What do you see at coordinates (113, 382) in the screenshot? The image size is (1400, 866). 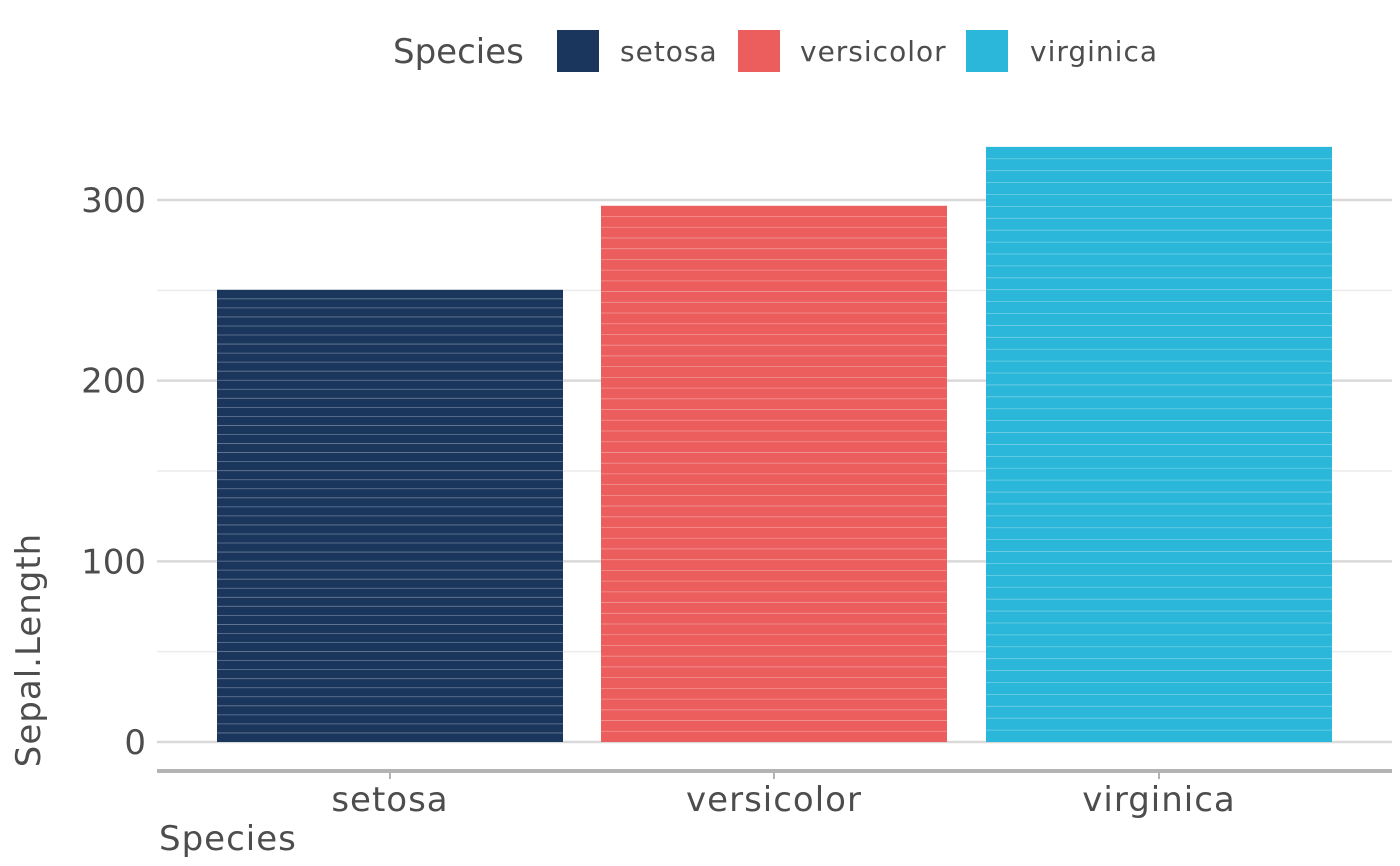 I see `y-tick-label: 200` at bounding box center [113, 382].